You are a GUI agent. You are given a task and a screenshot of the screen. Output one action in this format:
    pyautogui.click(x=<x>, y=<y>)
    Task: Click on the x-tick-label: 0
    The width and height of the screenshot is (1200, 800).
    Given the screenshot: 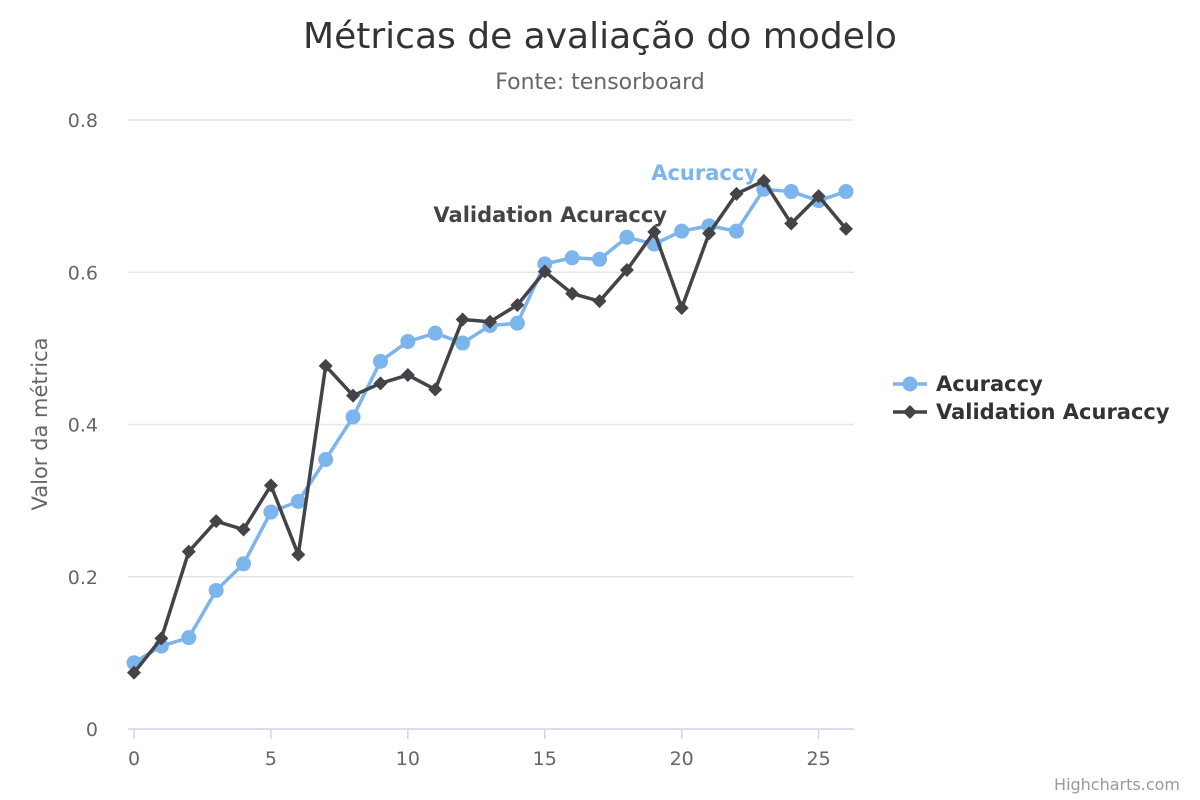 What is the action you would take?
    pyautogui.click(x=134, y=759)
    